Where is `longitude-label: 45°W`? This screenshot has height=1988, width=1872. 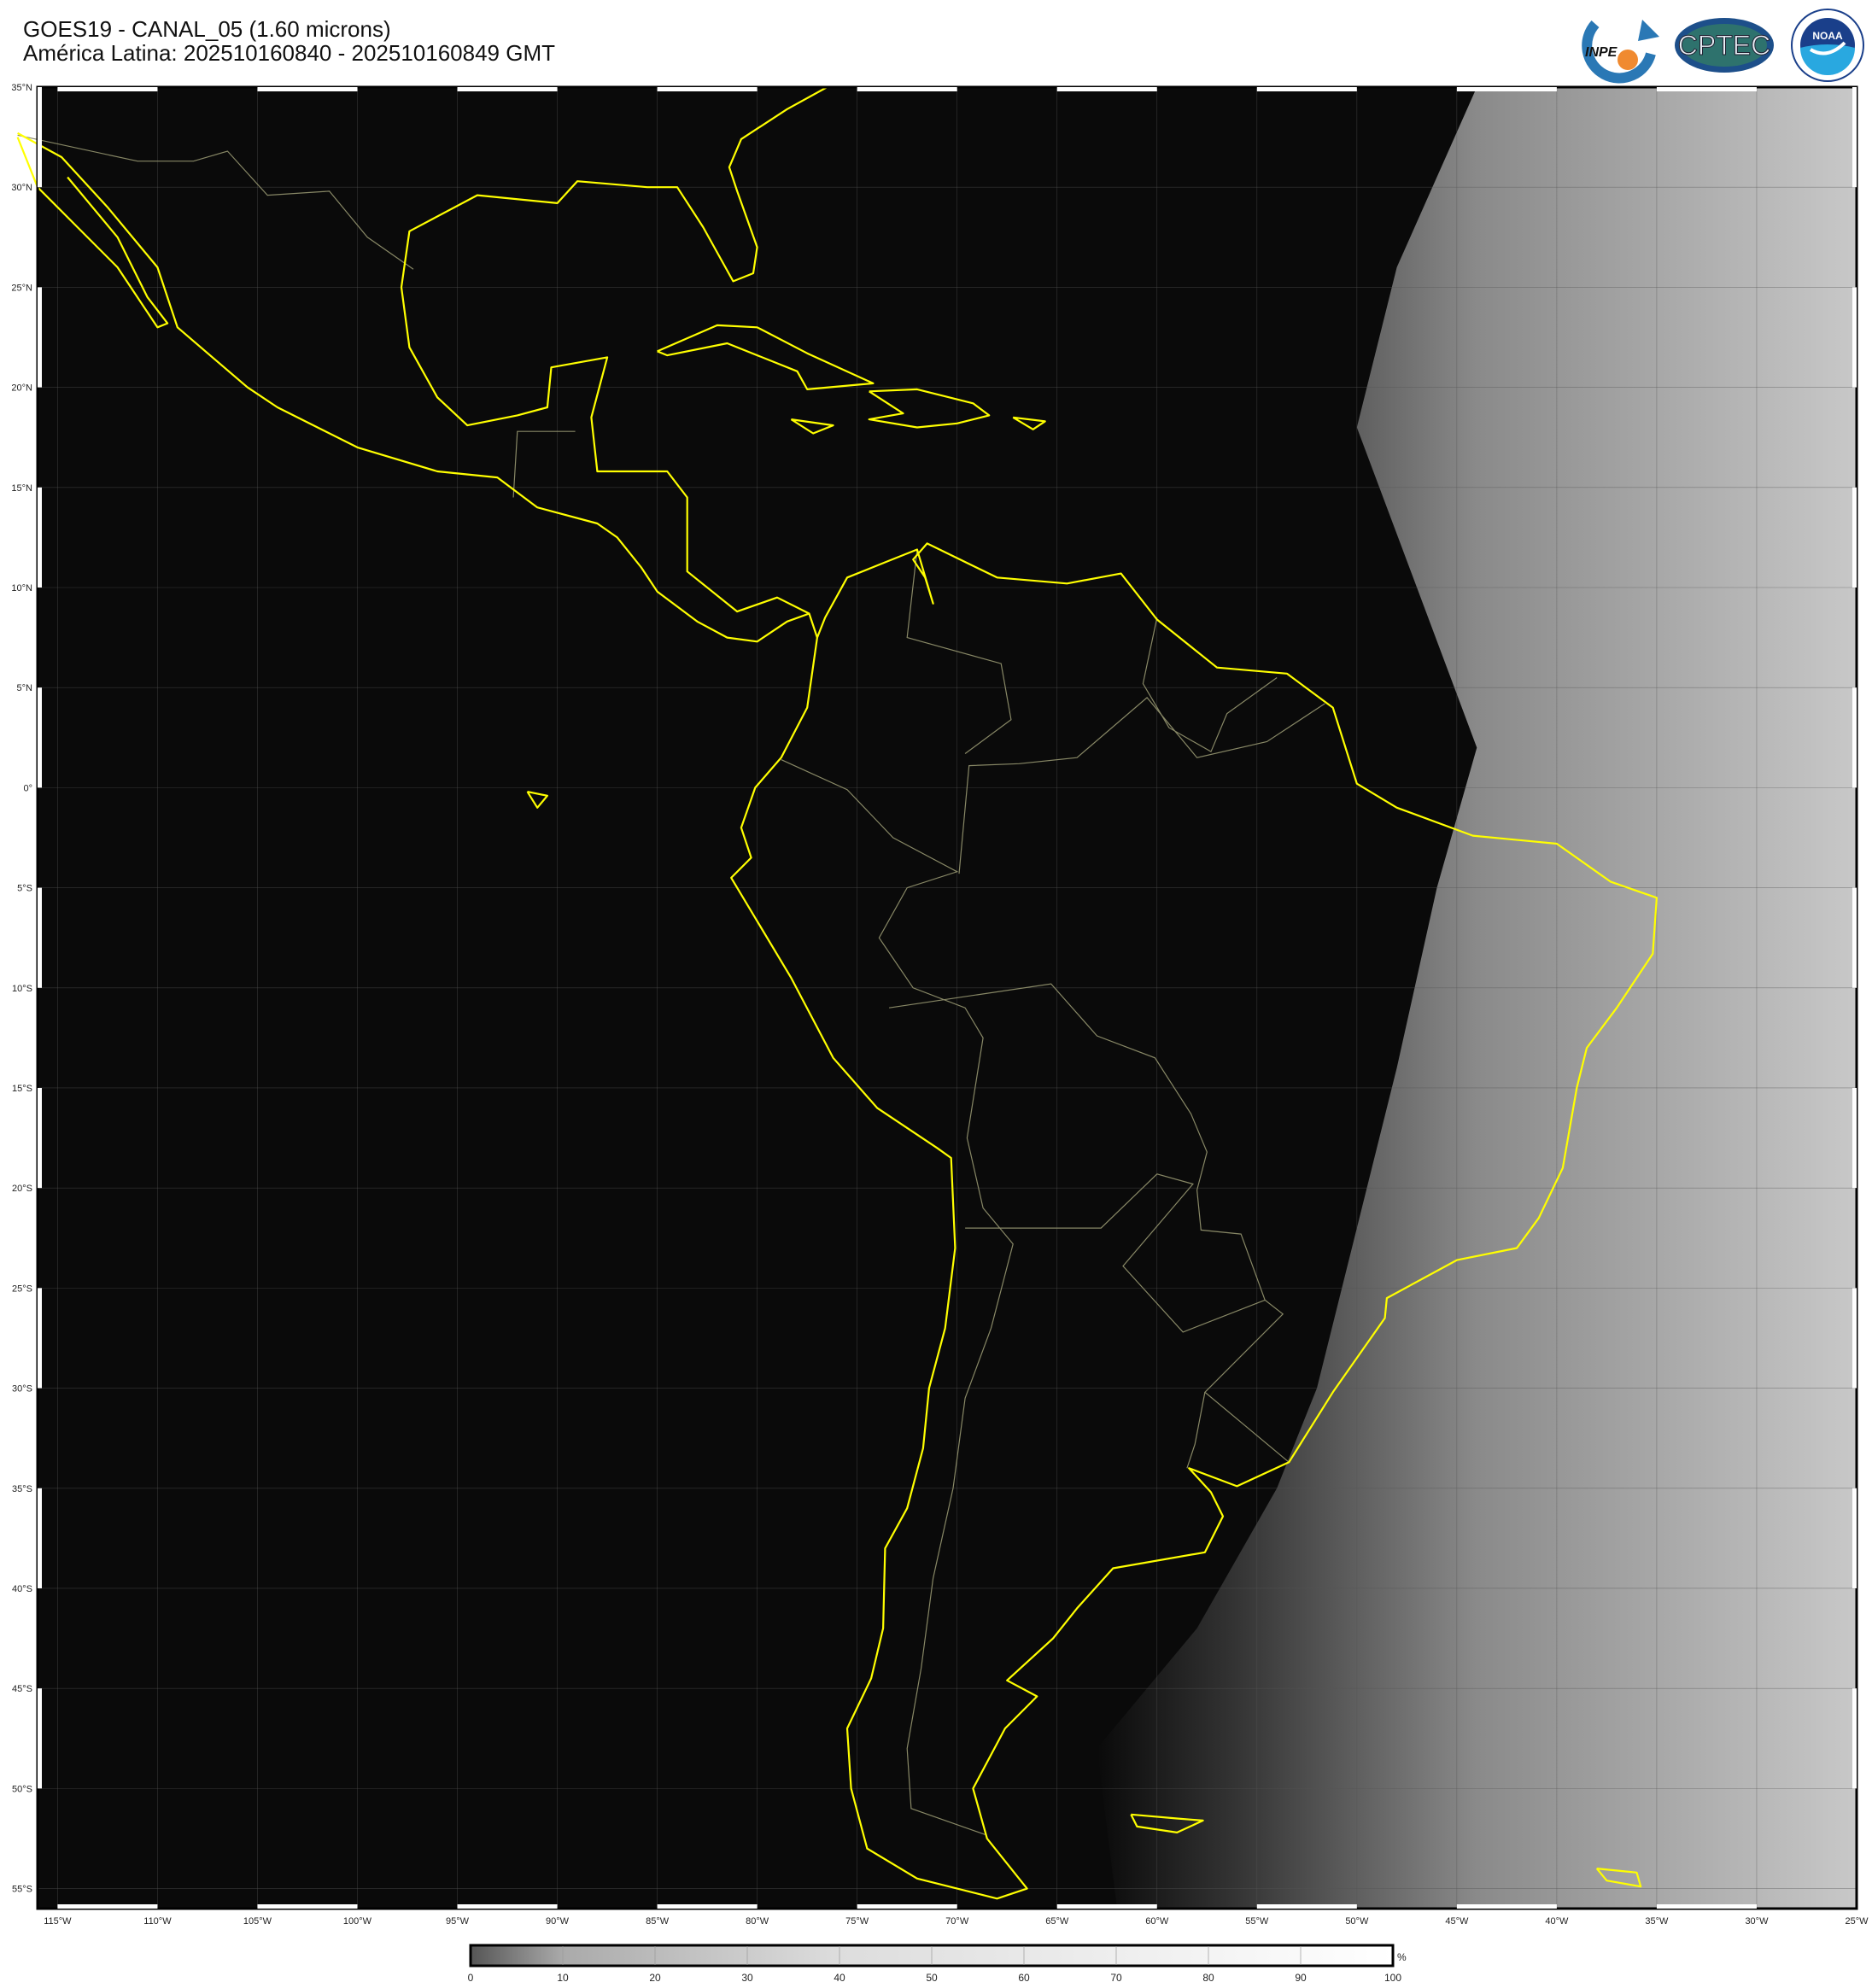 longitude-label: 45°W is located at coordinates (1457, 1921).